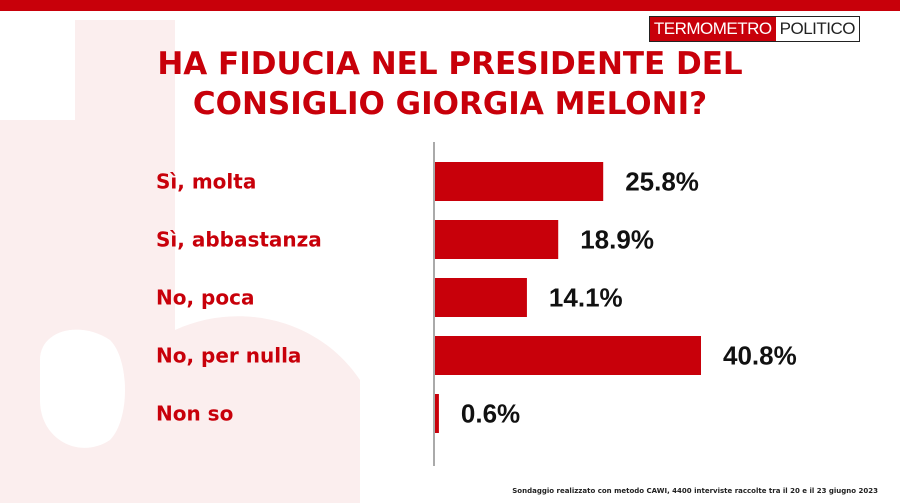 Image resolution: width=900 pixels, height=503 pixels. I want to click on value-label: 40.8%, so click(760, 356).